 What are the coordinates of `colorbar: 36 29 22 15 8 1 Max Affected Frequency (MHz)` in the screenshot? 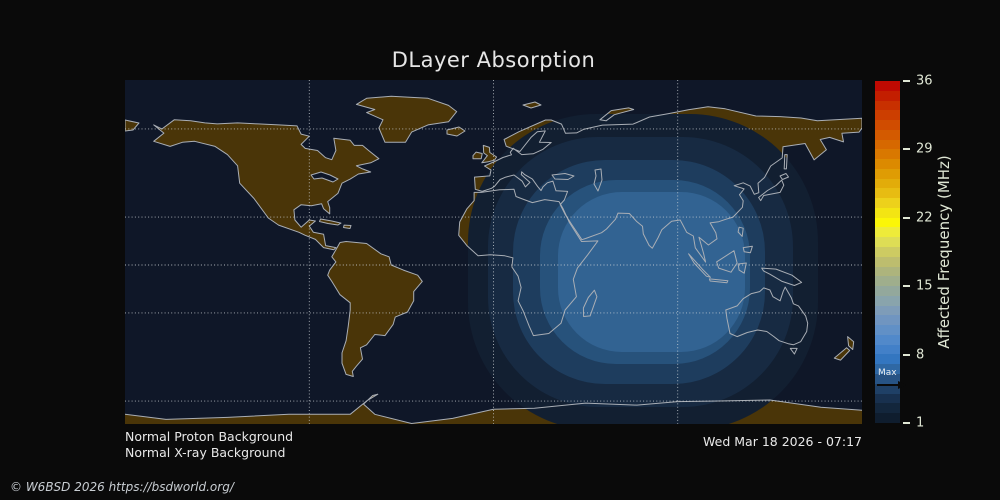 It's located at (937, 252).